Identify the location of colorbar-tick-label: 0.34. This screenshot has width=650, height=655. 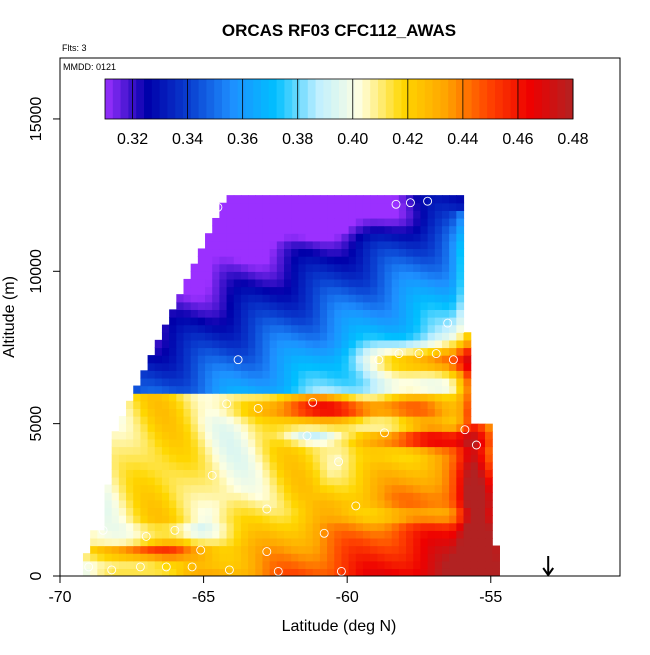
(187, 139).